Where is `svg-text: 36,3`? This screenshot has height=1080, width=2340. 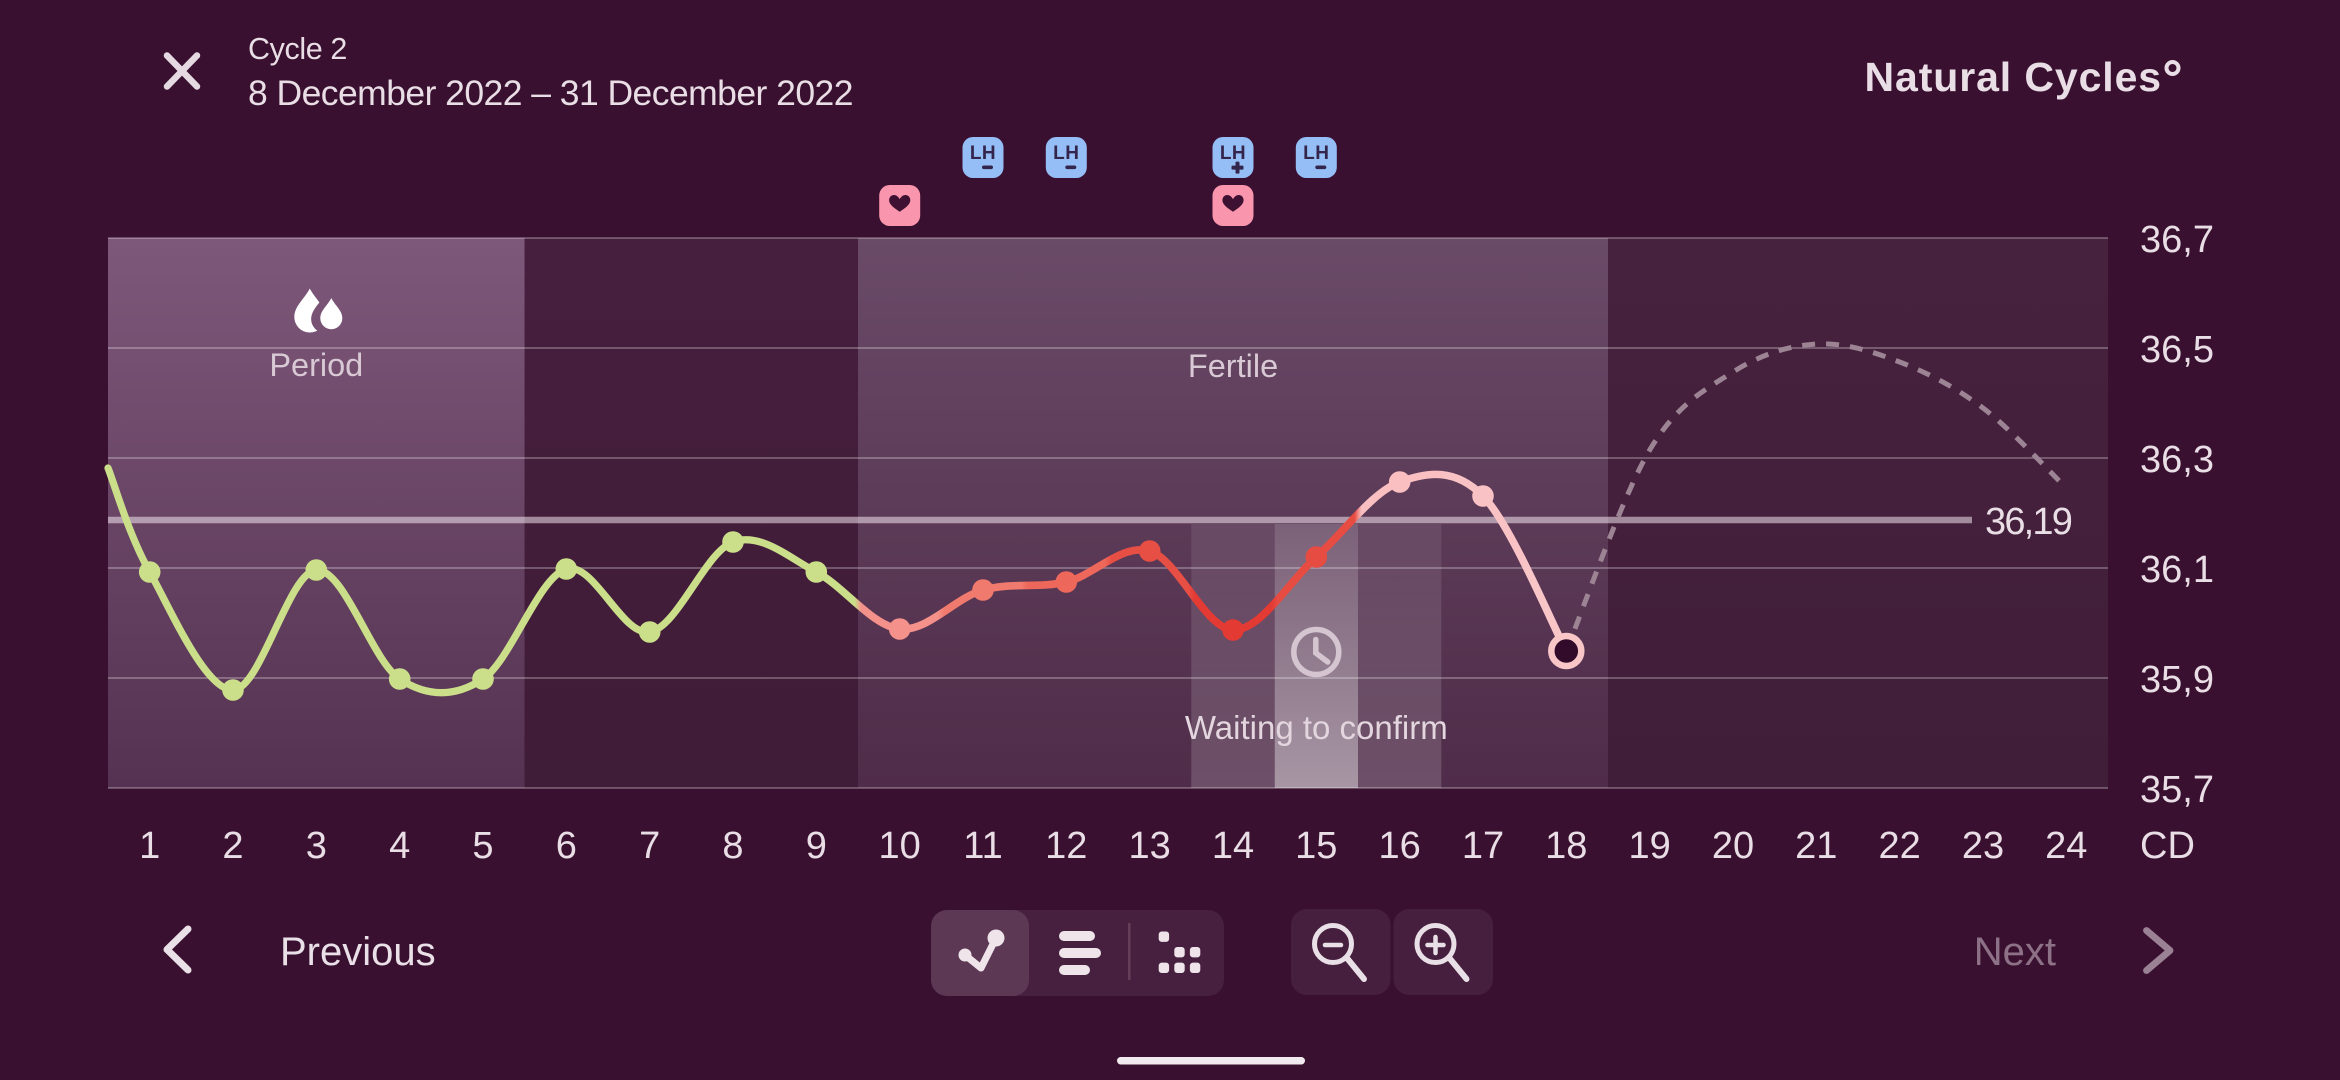 svg-text: 36,3 is located at coordinates (2177, 460).